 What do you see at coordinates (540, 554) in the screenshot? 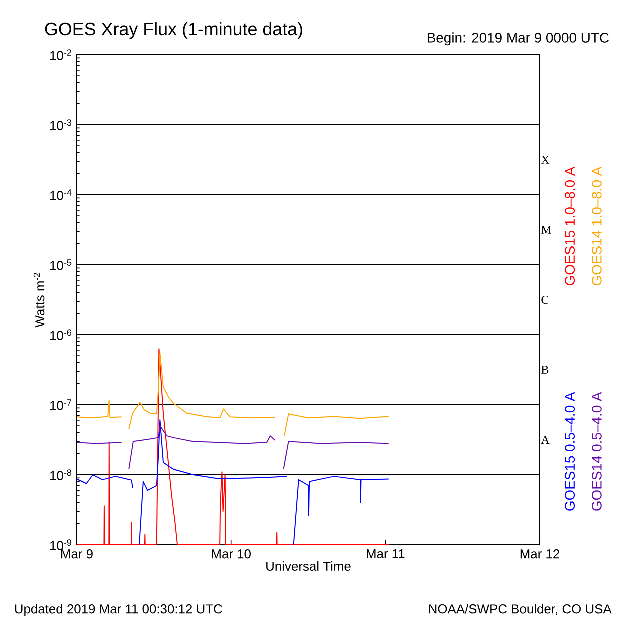
I see `x-tick-label: Mar 12` at bounding box center [540, 554].